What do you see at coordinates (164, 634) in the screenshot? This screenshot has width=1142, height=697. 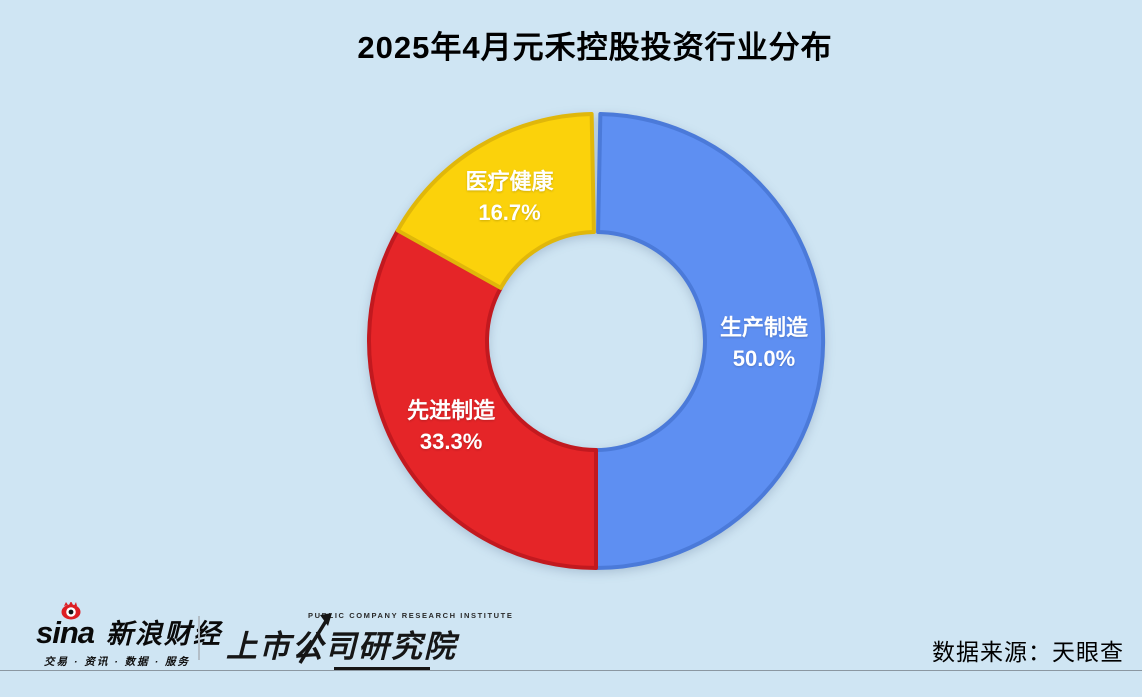 I see `sina-brand-cn: 新浪财经` at bounding box center [164, 634].